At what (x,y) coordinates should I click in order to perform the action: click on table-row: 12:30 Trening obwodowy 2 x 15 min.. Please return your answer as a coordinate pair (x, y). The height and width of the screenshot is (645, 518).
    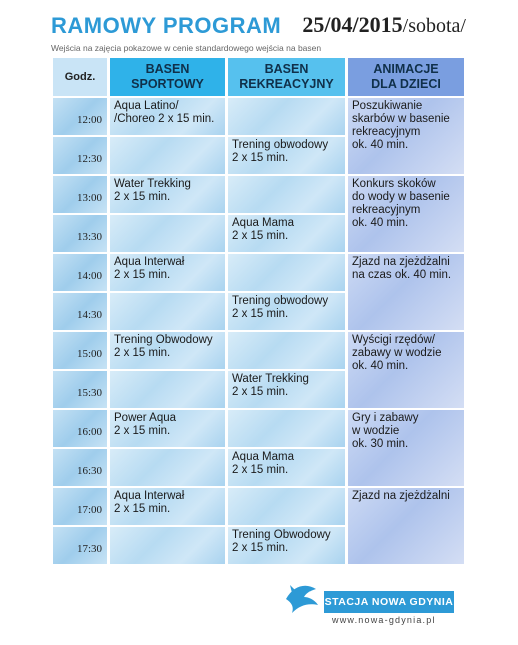
    Looking at the image, I should click on (258, 155).